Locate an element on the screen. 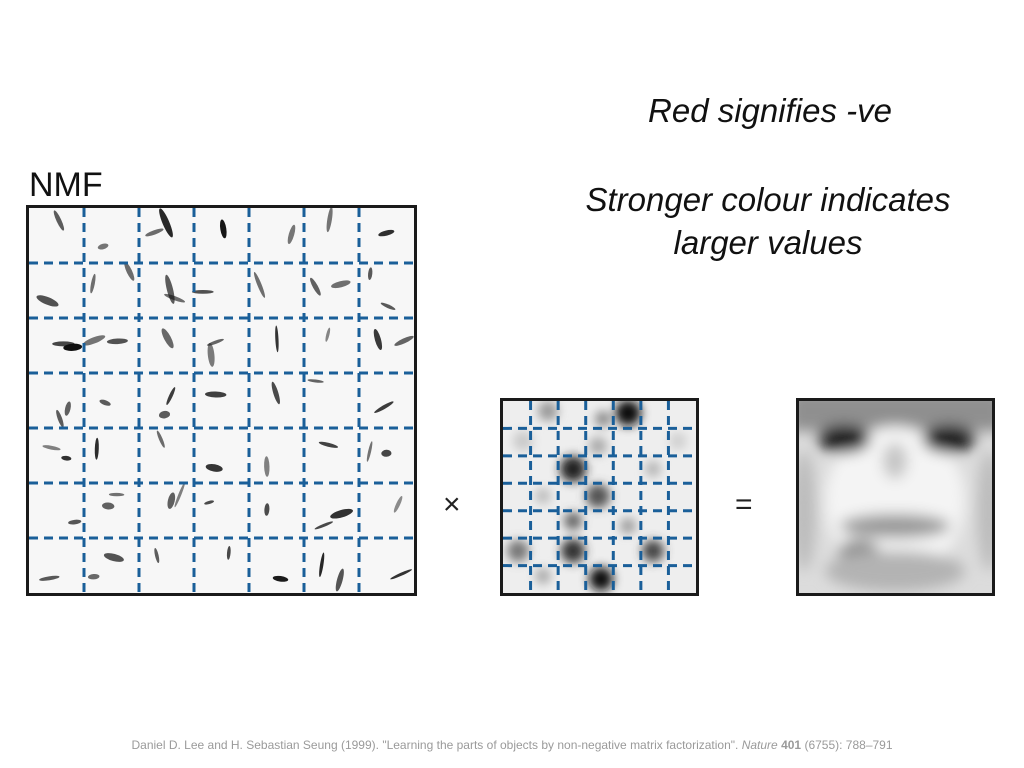 This screenshot has width=1024, height=768. citation-journal: Nature is located at coordinates (759, 745).